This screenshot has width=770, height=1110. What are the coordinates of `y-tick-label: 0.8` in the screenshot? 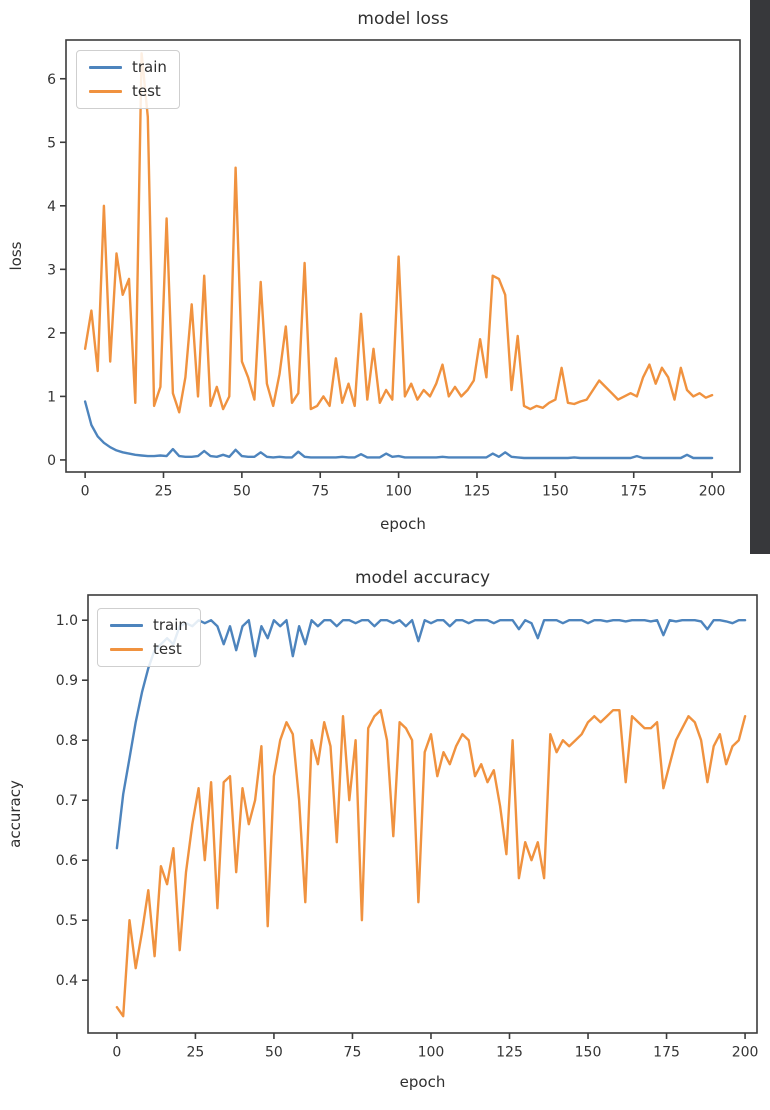 It's located at (67, 741).